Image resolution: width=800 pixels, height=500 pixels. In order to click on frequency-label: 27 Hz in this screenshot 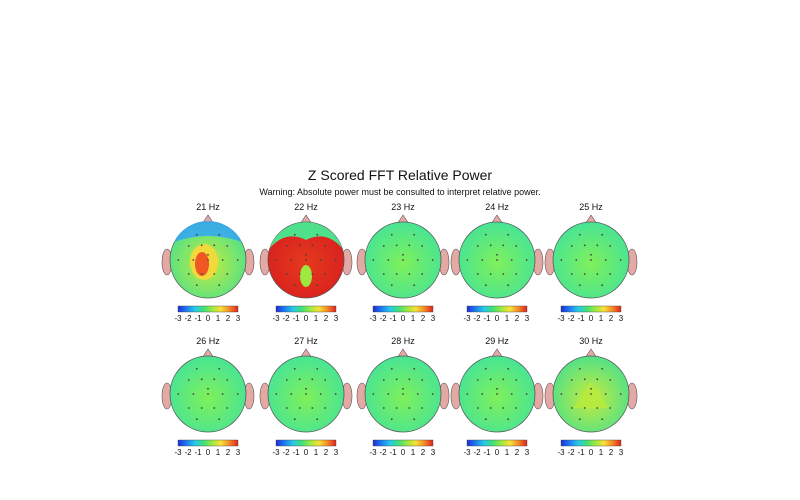, I will do `click(306, 341)`.